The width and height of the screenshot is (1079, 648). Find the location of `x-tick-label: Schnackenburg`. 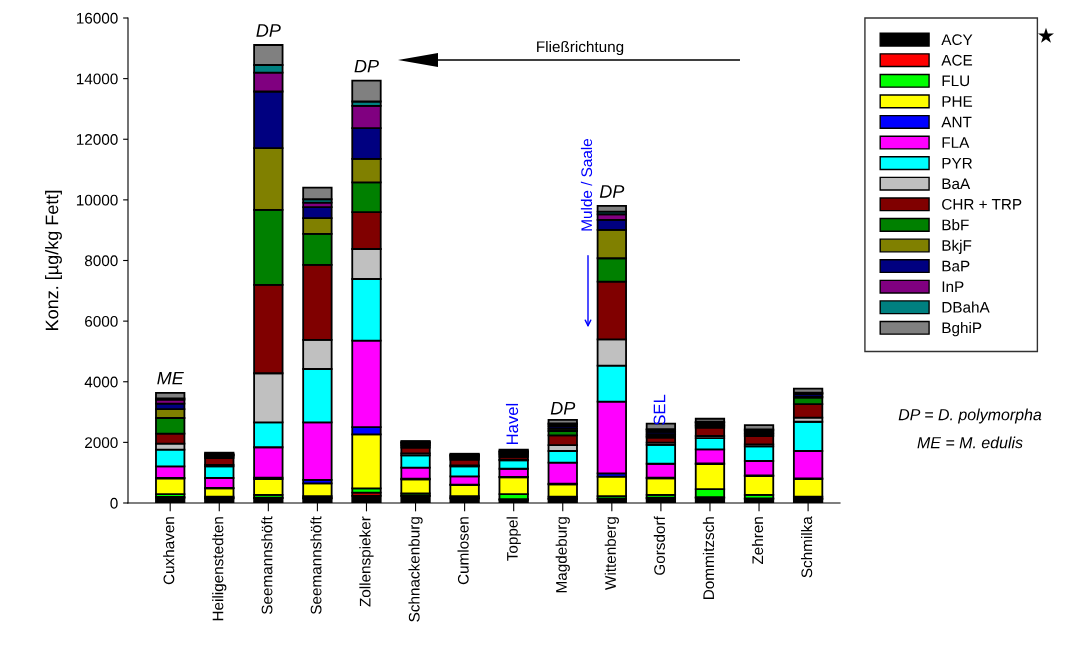

x-tick-label: Schnackenburg is located at coordinates (415, 569).